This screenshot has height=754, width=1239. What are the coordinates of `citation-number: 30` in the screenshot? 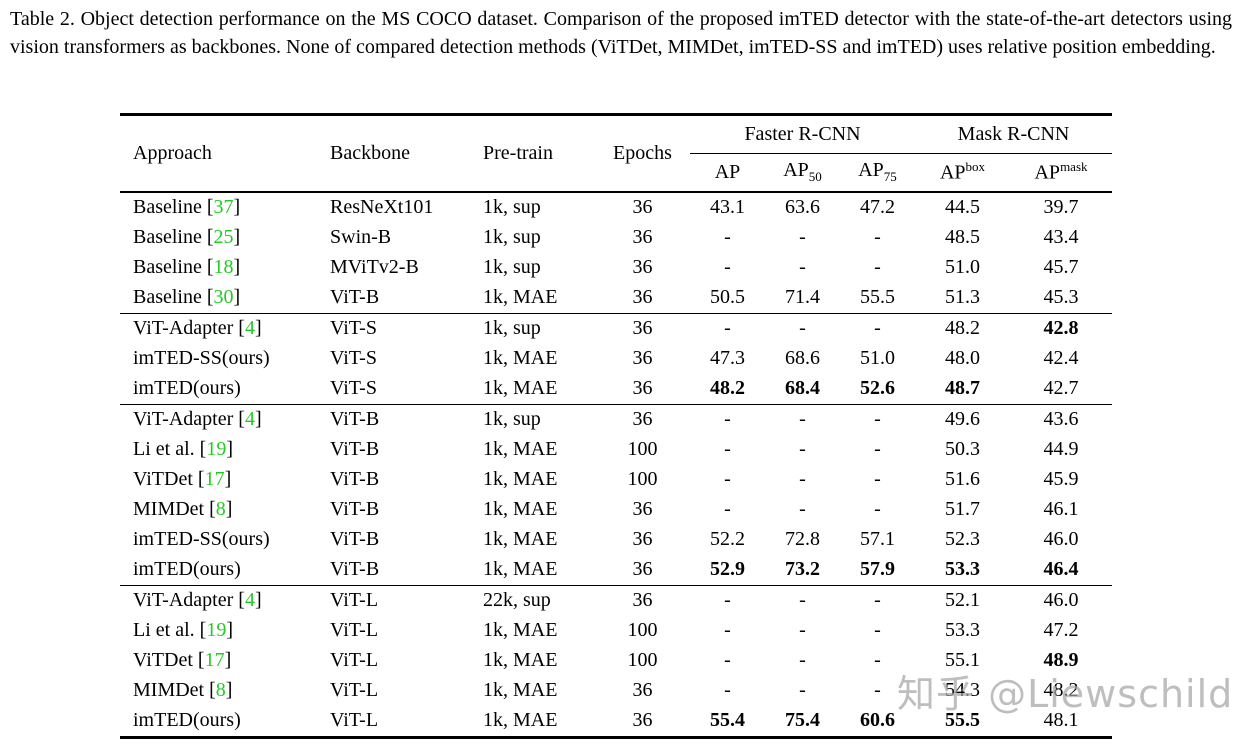 It's located at (223, 297).